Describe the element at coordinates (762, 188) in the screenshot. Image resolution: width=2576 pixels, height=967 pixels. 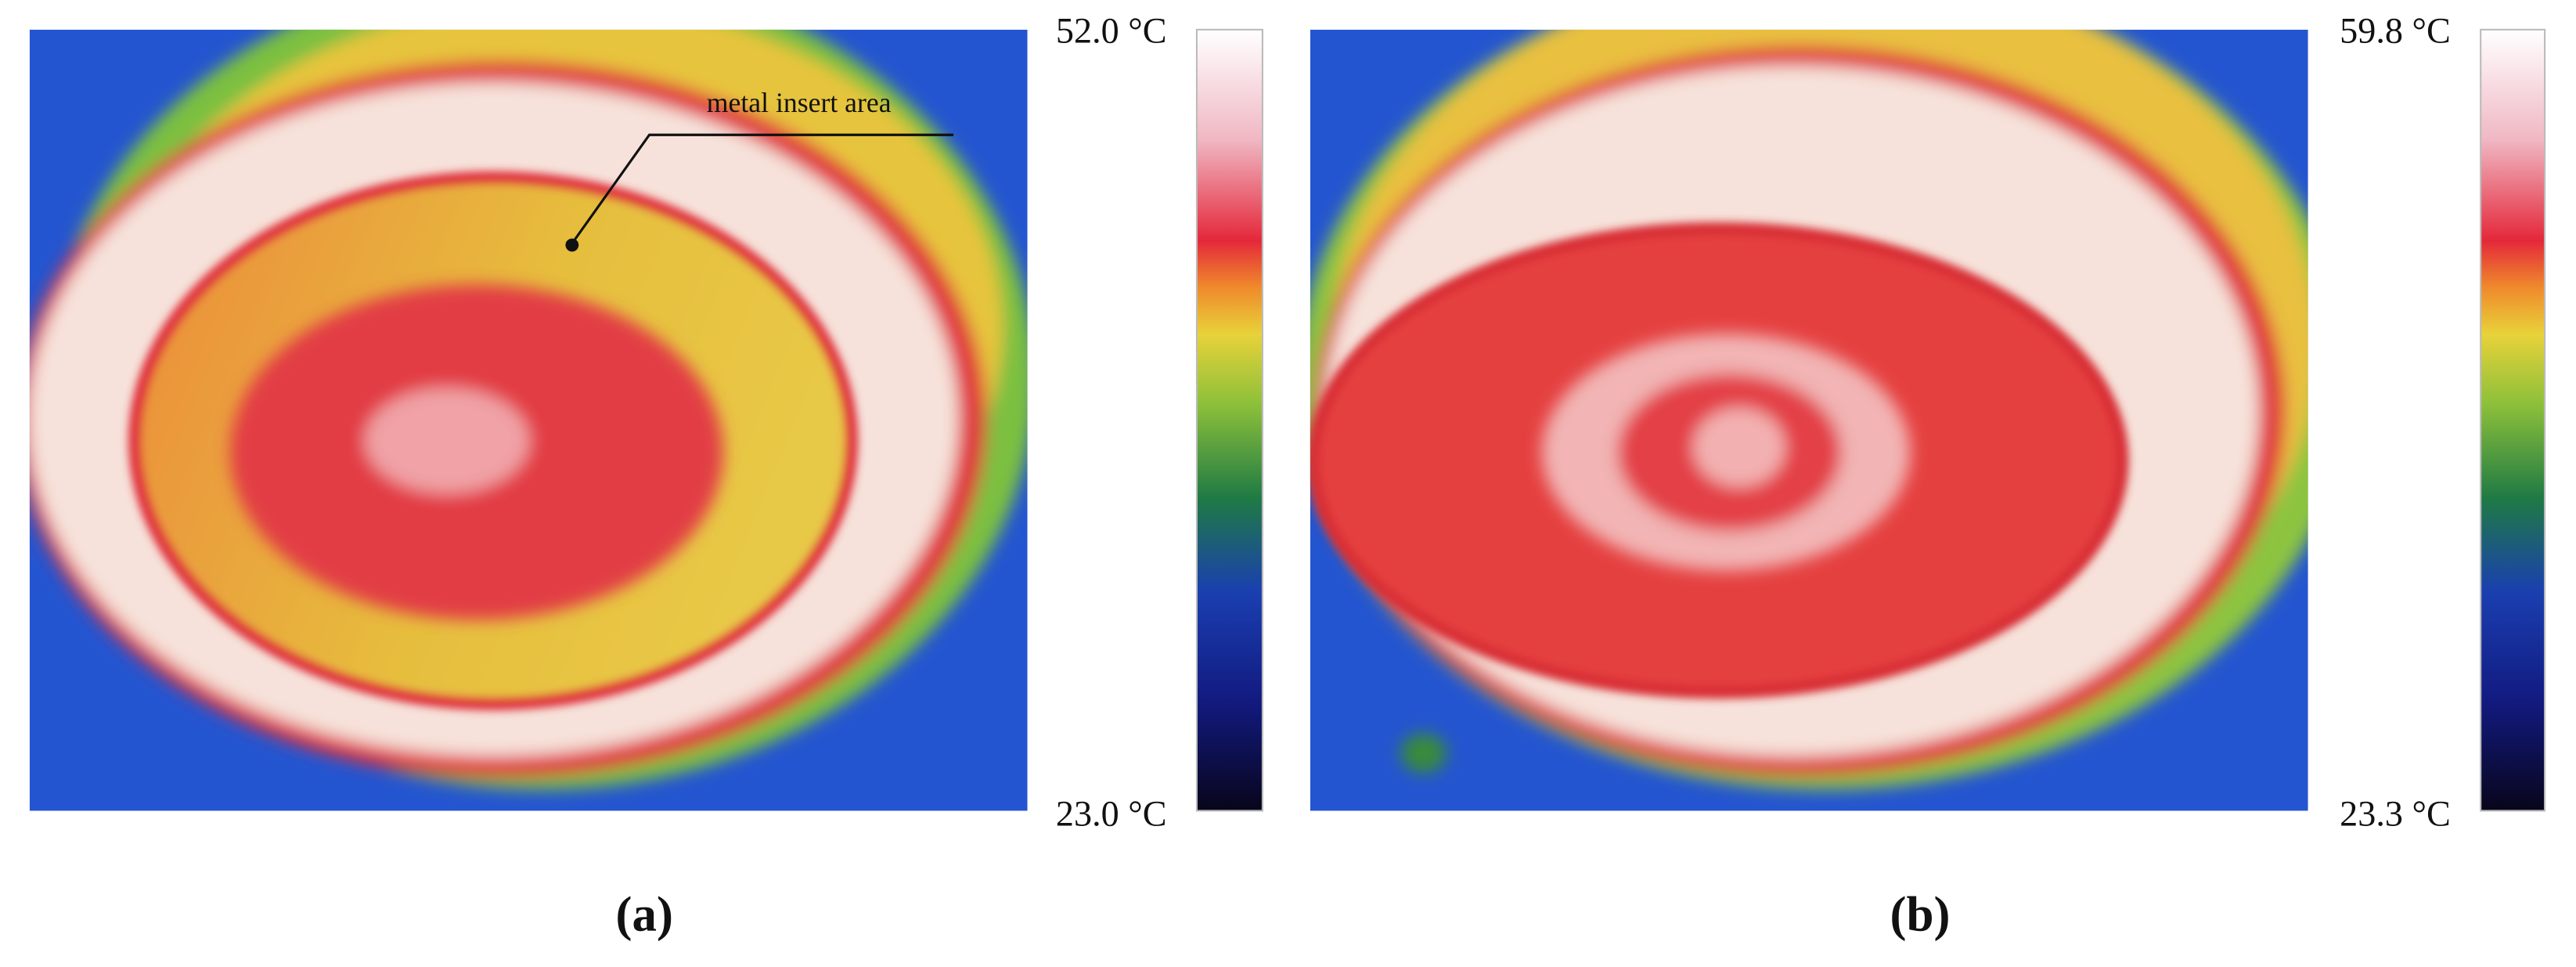
I see `annotation-line` at that location.